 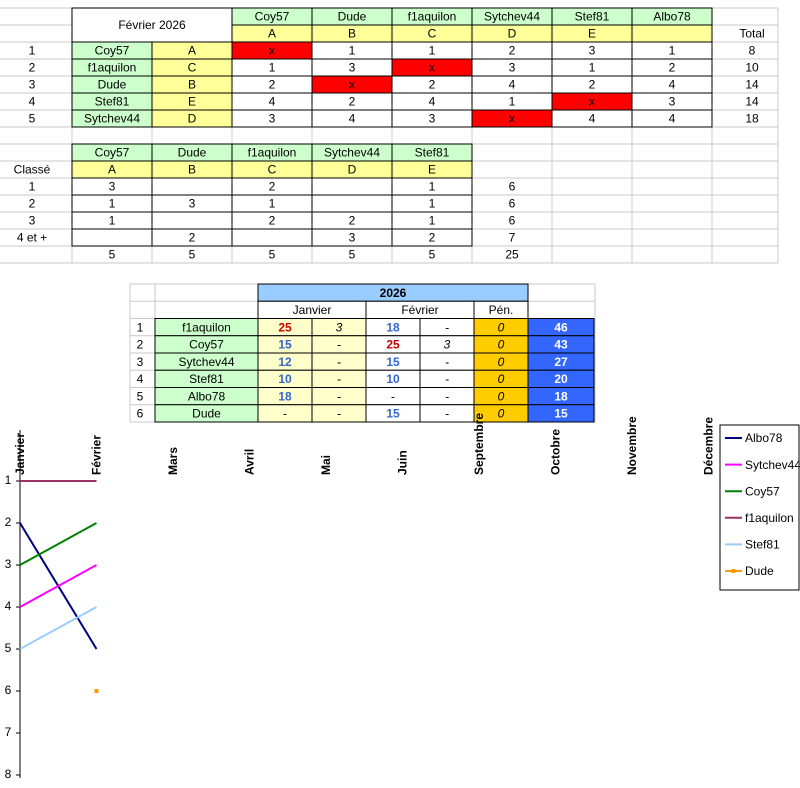 What do you see at coordinates (20, 454) in the screenshot?
I see `x-tick-label: Janvier` at bounding box center [20, 454].